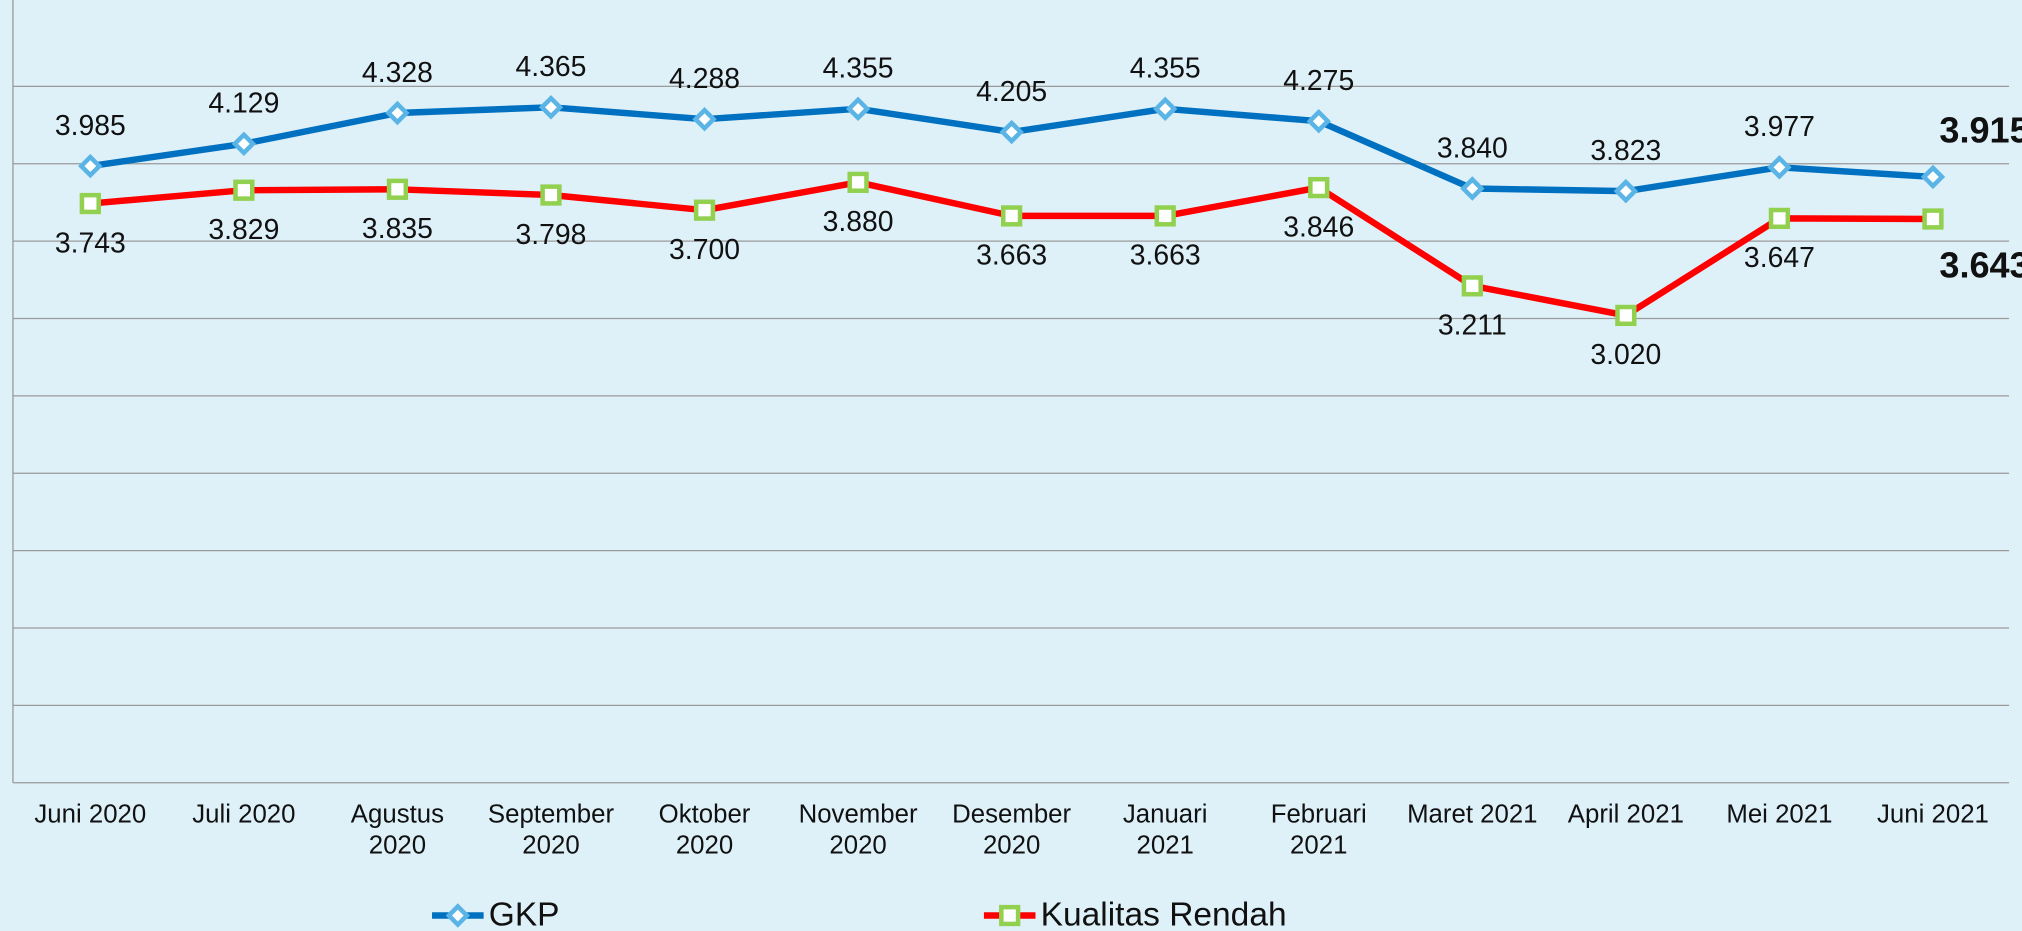 The image size is (2022, 931). Describe the element at coordinates (1980, 265) in the screenshot. I see `data-label: 3.643` at that location.